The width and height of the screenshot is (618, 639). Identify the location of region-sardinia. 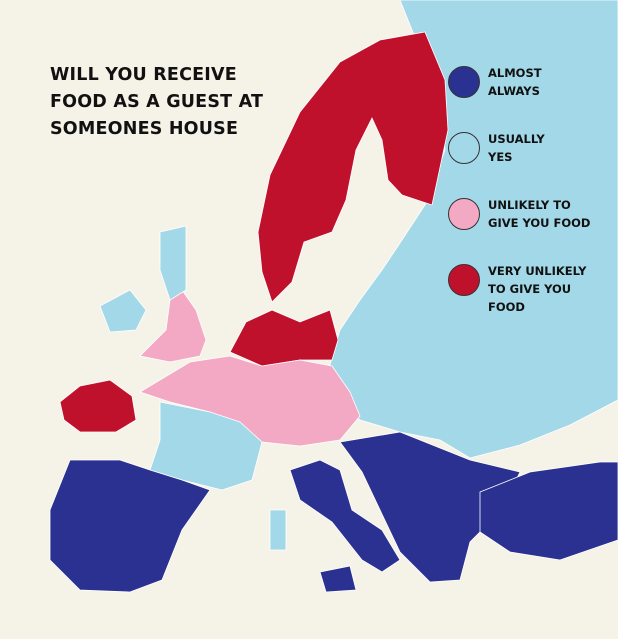
(278, 530).